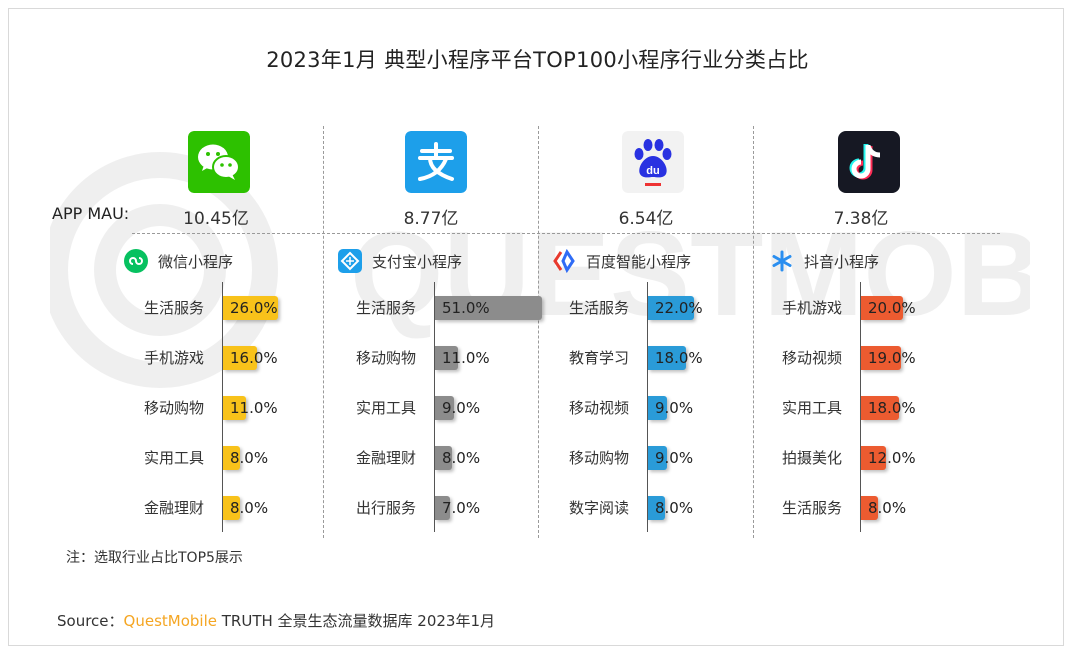 This screenshot has height=662, width=1075. What do you see at coordinates (652, 171) in the screenshot?
I see `svg-text: du` at bounding box center [652, 171].